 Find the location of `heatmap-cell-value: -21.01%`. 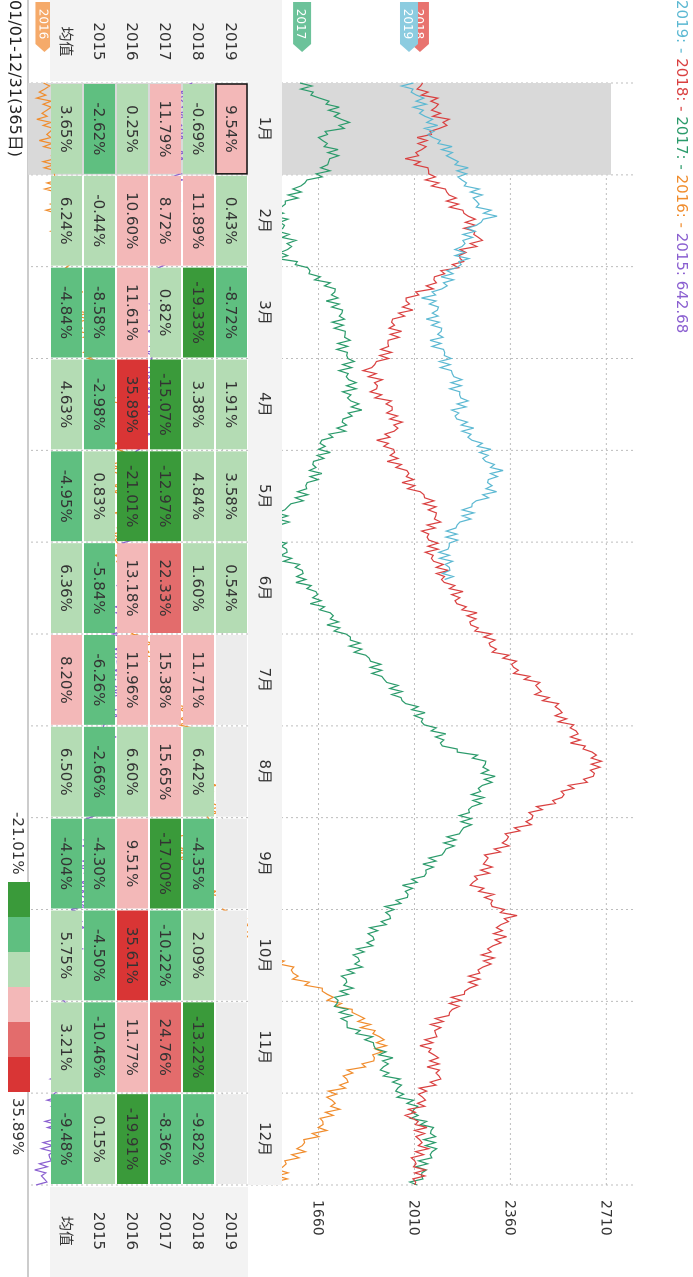

heatmap-cell-value: -21.01% is located at coordinates (132, 496).